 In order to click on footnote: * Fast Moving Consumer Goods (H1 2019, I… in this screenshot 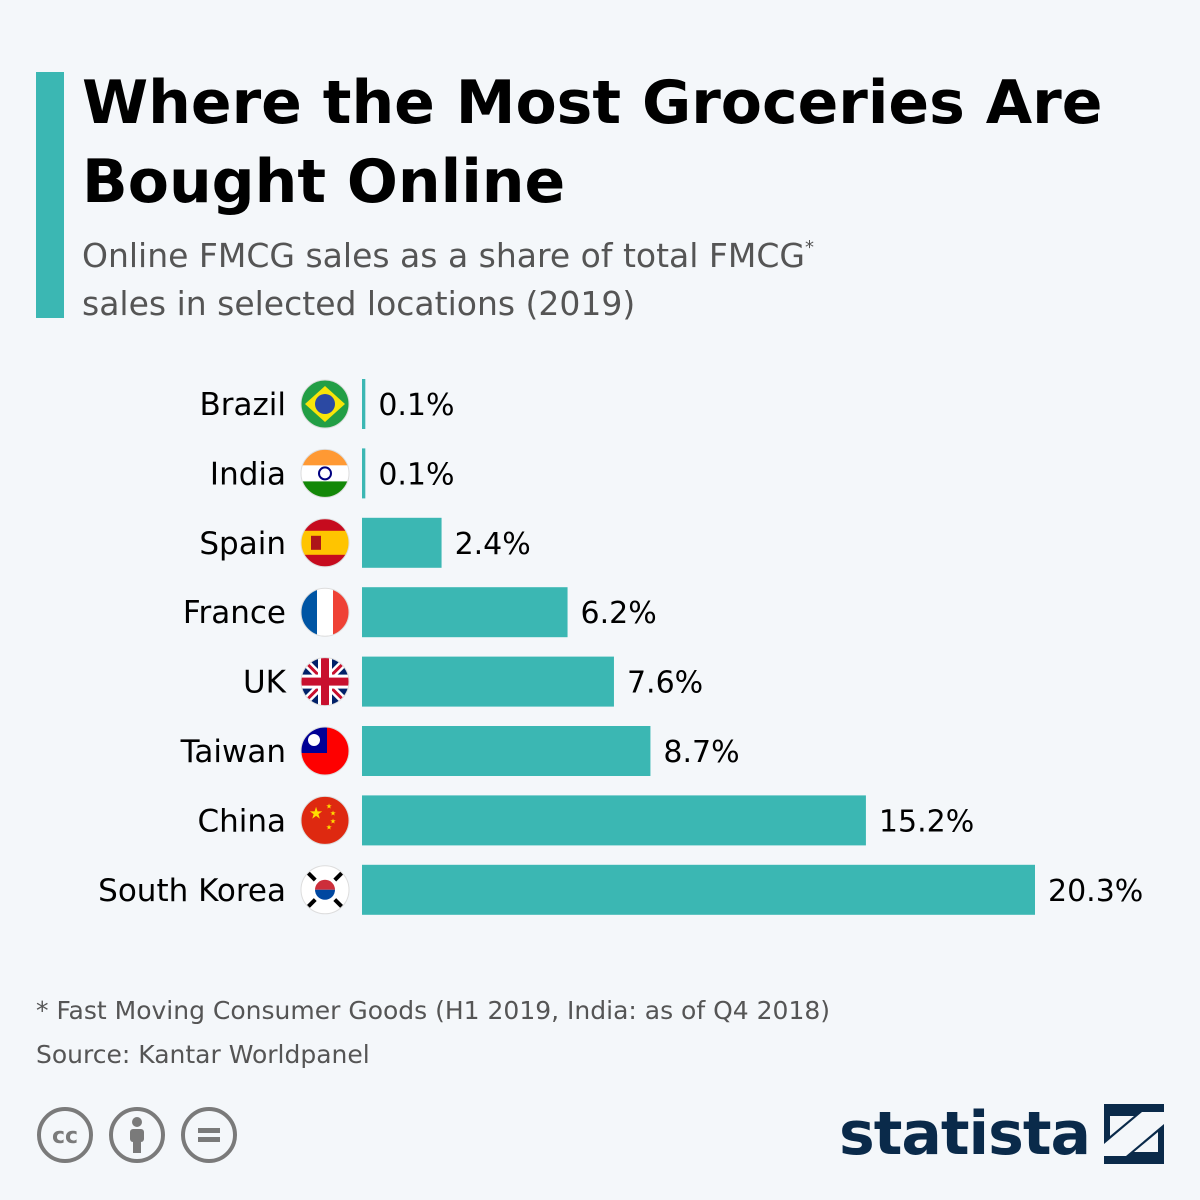, I will do `click(433, 1010)`.